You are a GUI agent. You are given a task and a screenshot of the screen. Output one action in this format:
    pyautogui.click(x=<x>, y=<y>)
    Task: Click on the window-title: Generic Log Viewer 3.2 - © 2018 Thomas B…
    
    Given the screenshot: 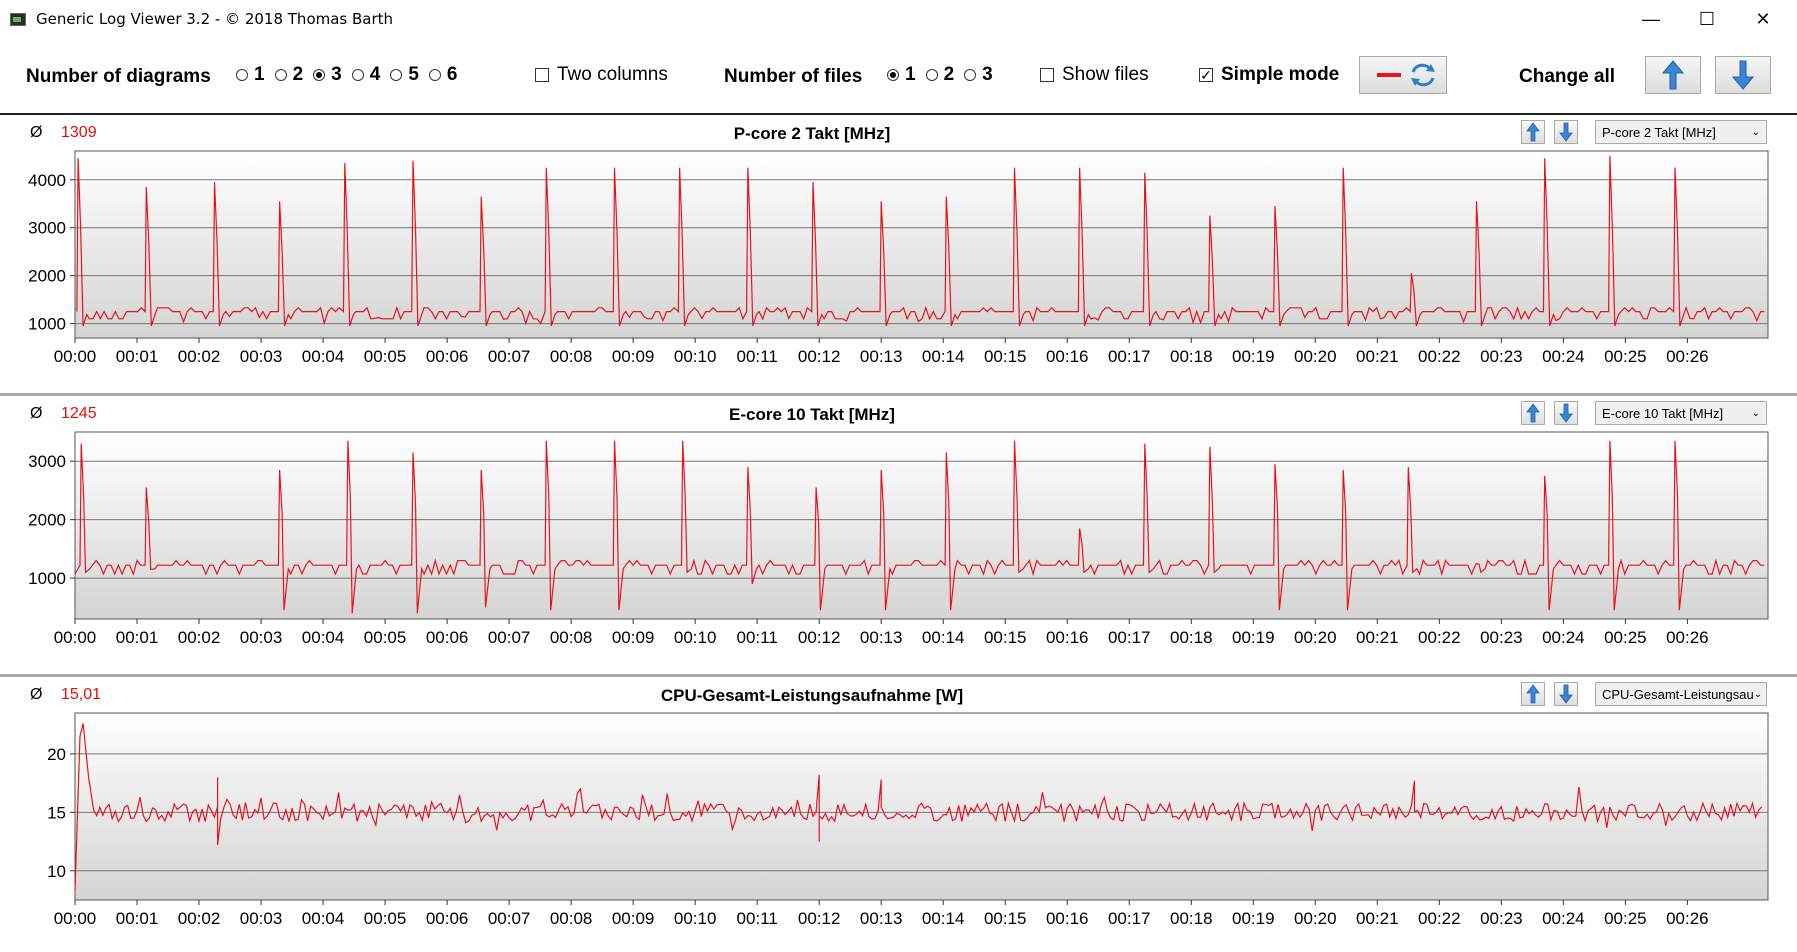 What is the action you would take?
    pyautogui.click(x=215, y=19)
    